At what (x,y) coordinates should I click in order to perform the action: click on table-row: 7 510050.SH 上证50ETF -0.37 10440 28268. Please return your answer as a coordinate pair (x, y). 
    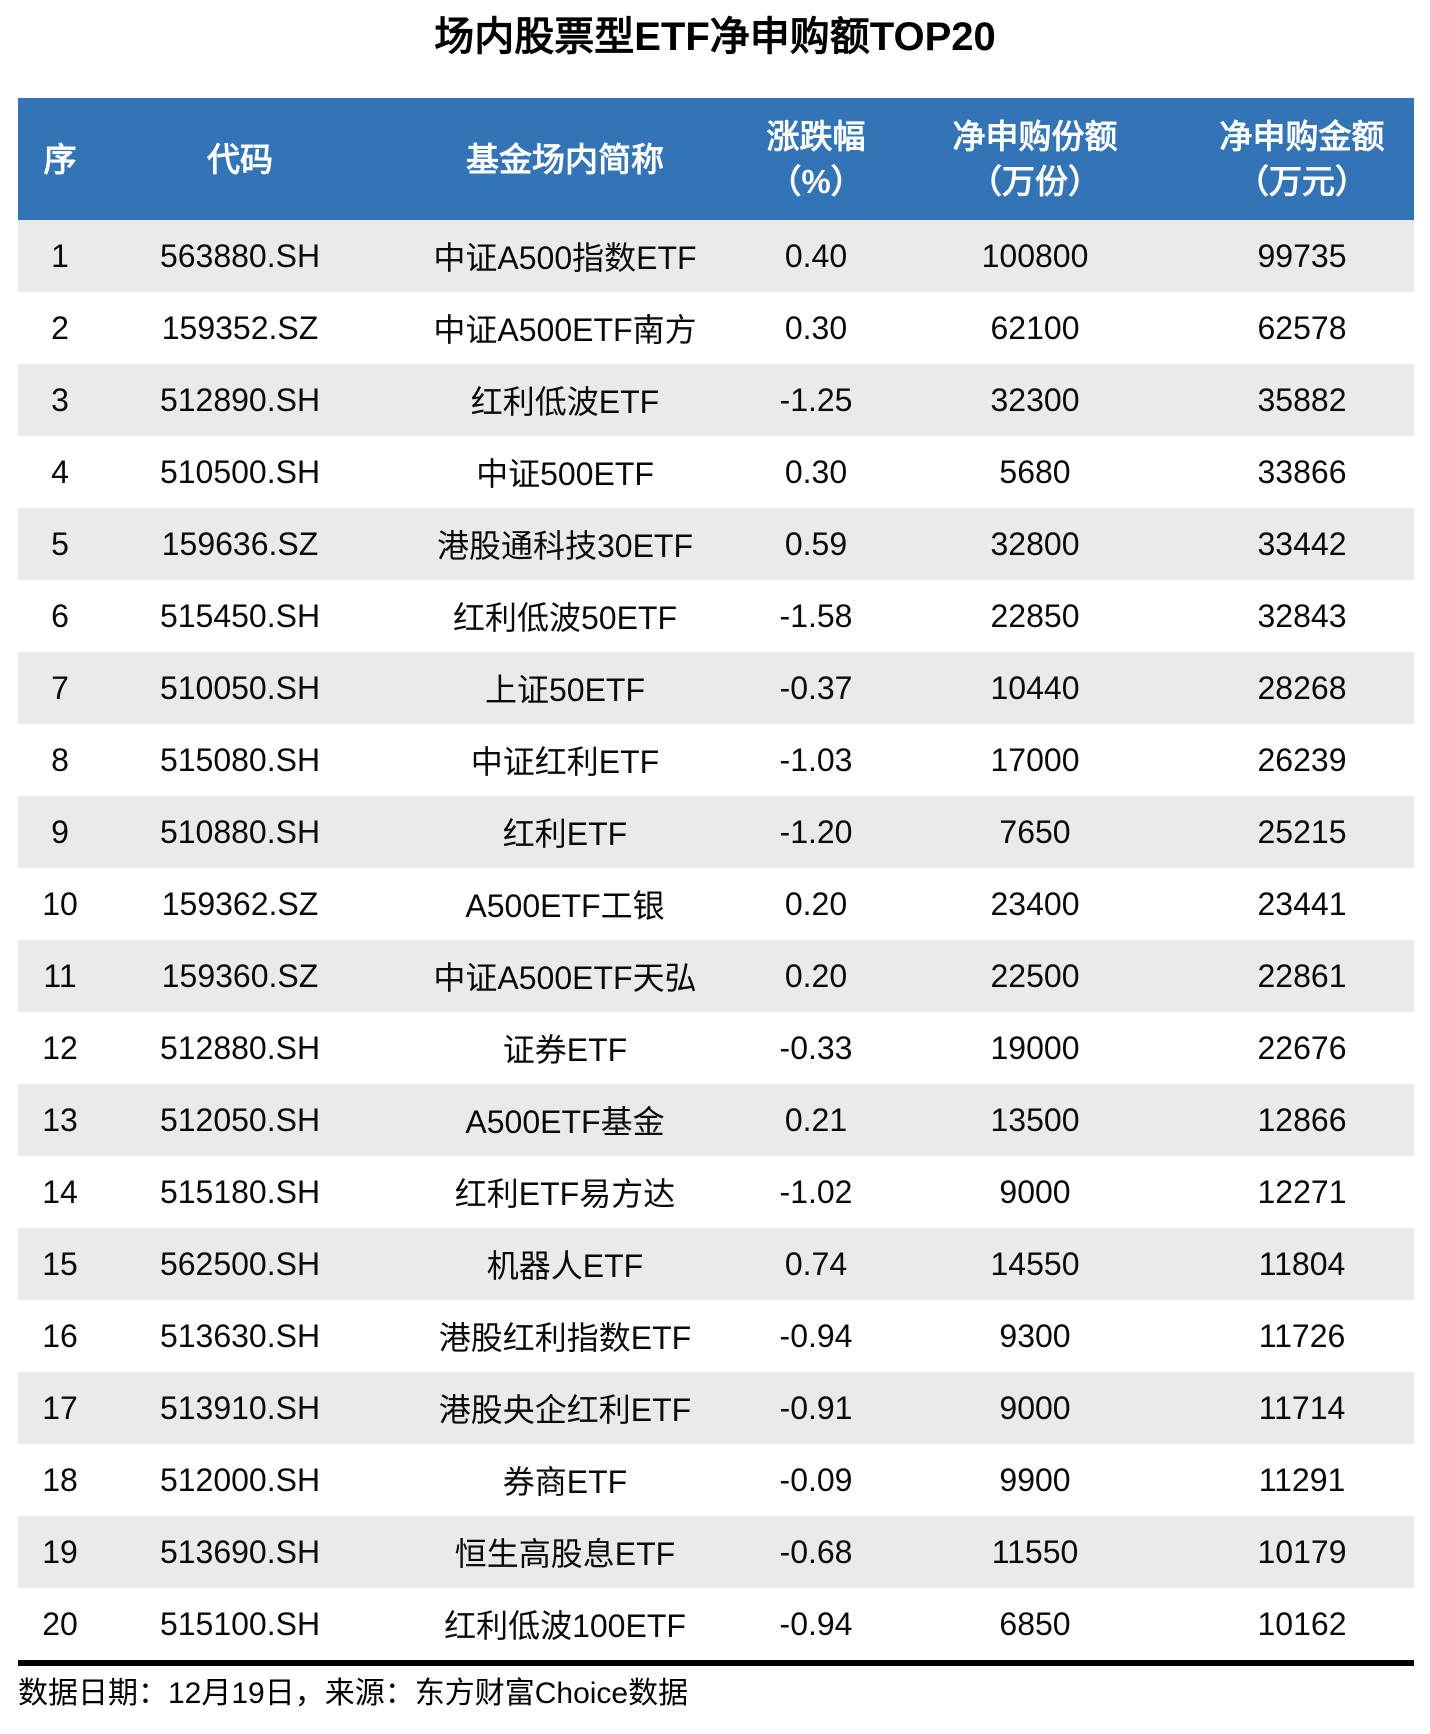
    Looking at the image, I should click on (716, 688).